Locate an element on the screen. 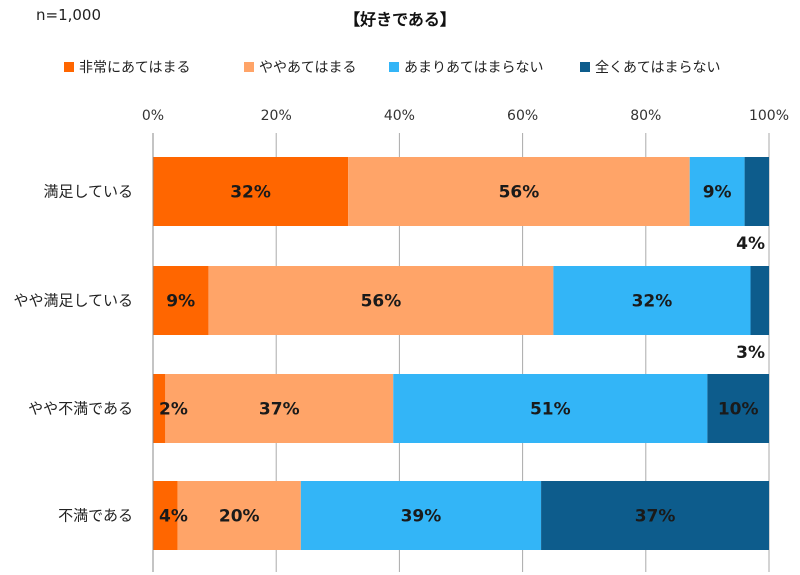  category-label: 不満である is located at coordinates (95, 516).